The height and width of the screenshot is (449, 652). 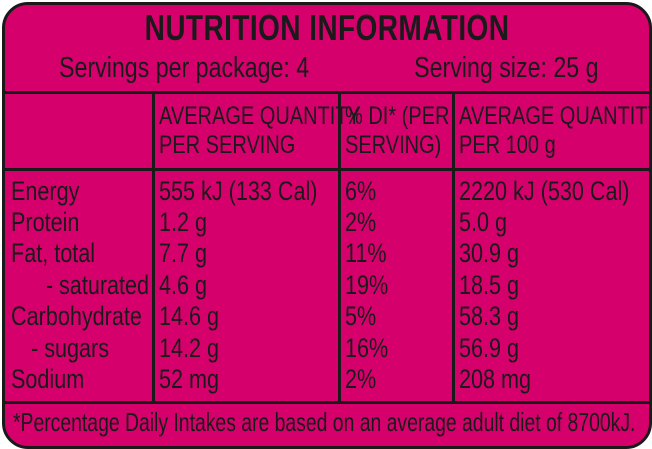 I want to click on per-100g-value: 58.3 g, so click(x=489, y=316).